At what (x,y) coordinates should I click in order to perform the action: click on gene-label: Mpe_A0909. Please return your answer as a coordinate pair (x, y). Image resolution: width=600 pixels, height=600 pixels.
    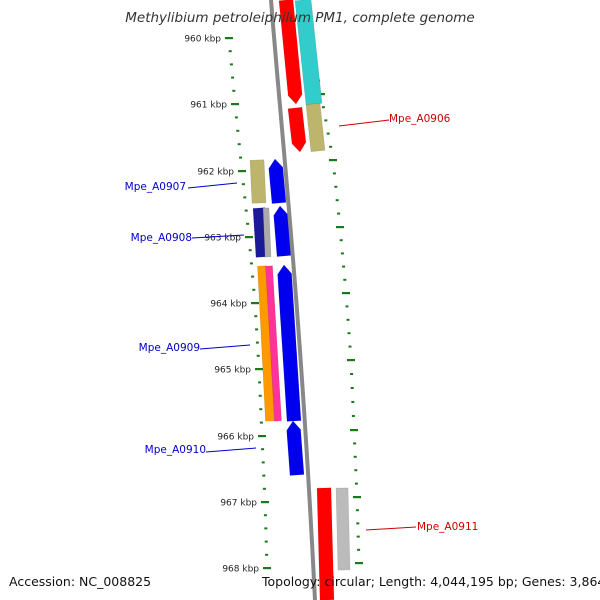
    Looking at the image, I should click on (169, 348).